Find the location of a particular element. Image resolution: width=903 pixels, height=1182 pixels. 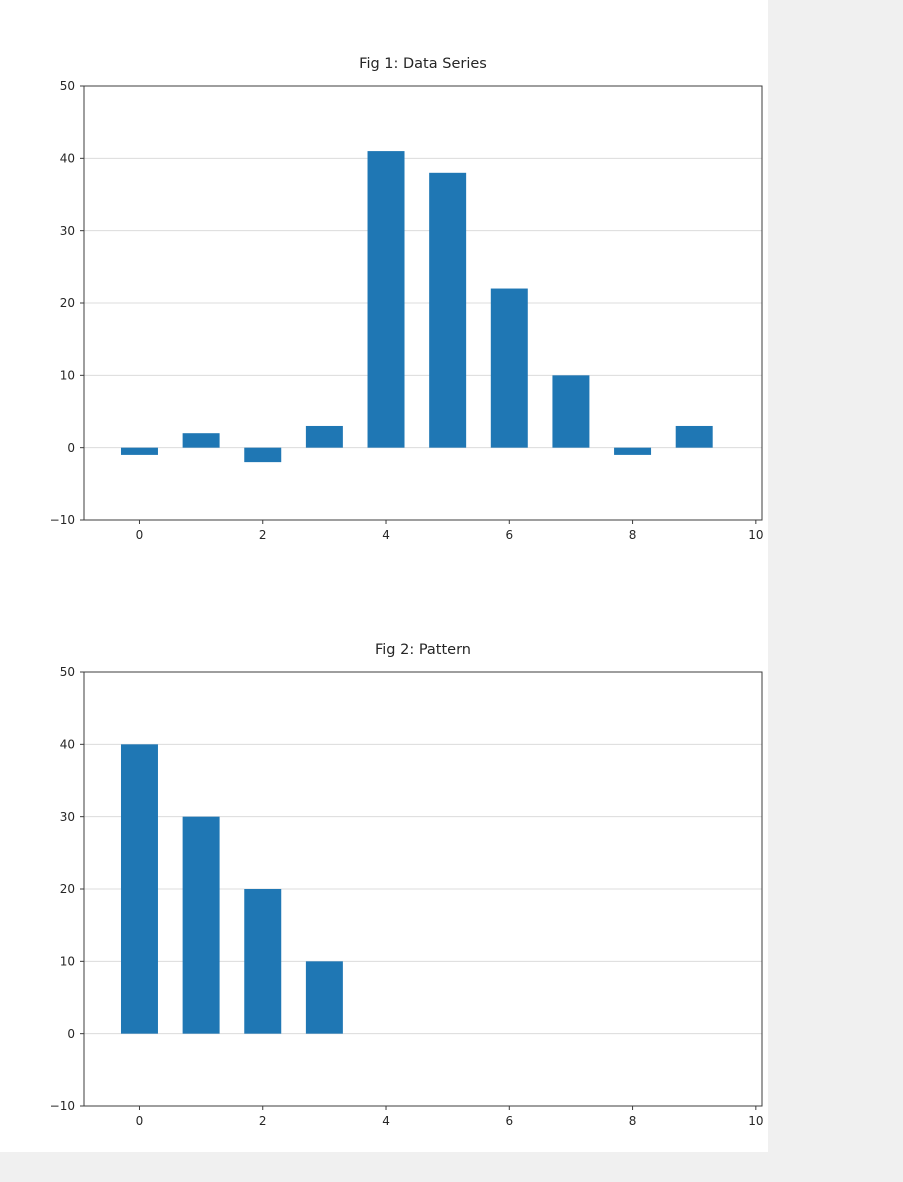

chart-title-fig2: Fig 2: Pattern is located at coordinates (423, 650).